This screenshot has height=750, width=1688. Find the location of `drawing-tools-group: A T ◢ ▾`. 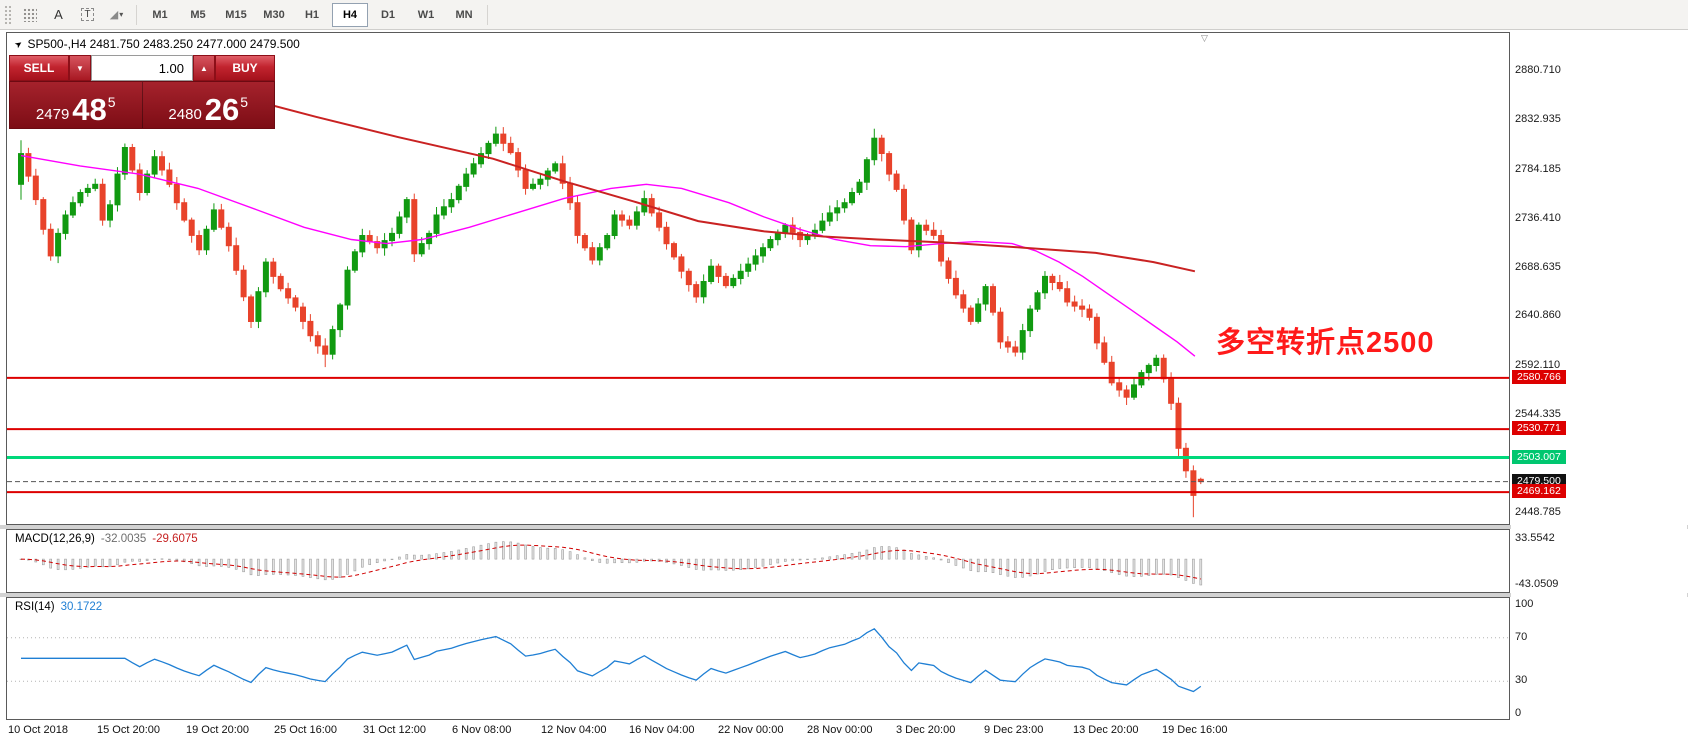

drawing-tools-group: A T ◢ ▾ is located at coordinates (73, 15).